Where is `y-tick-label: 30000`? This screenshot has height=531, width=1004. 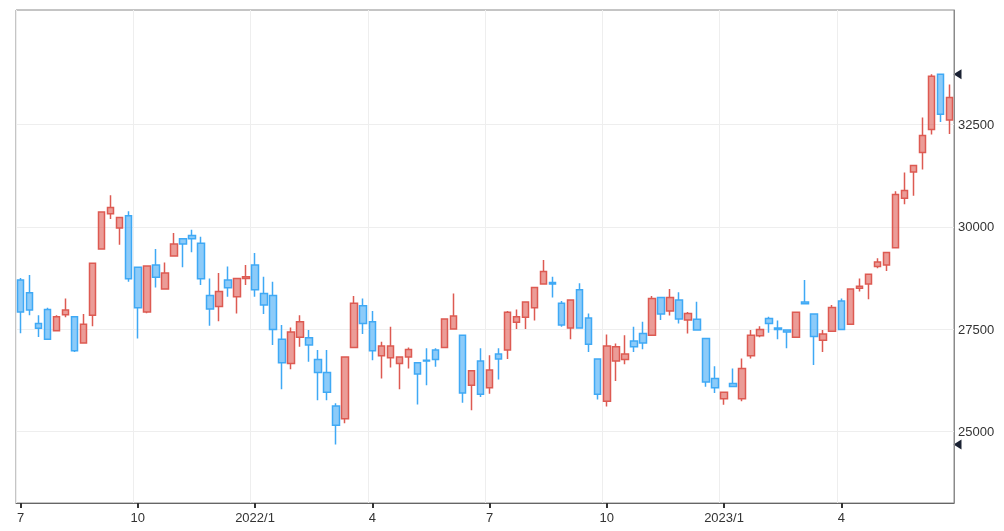 y-tick-label: 30000 is located at coordinates (976, 227).